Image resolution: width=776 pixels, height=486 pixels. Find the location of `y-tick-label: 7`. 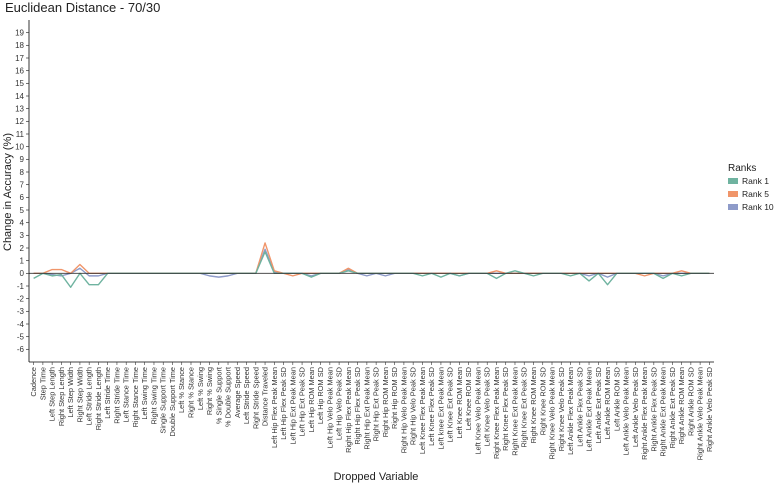

y-tick-label: 7 is located at coordinates (22, 184).